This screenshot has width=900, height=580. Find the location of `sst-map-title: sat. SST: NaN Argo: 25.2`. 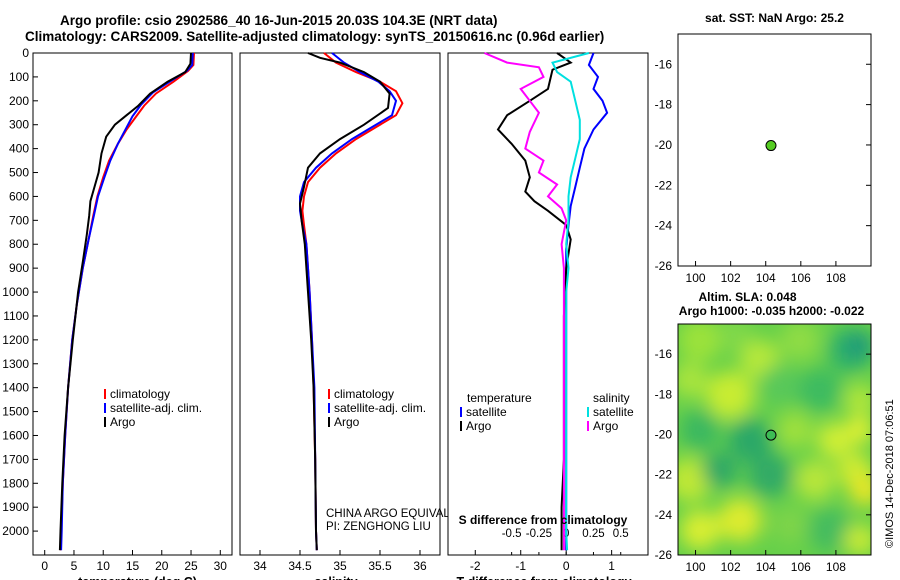

sst-map-title: sat. SST: NaN Argo: 25.2 is located at coordinates (774, 18).